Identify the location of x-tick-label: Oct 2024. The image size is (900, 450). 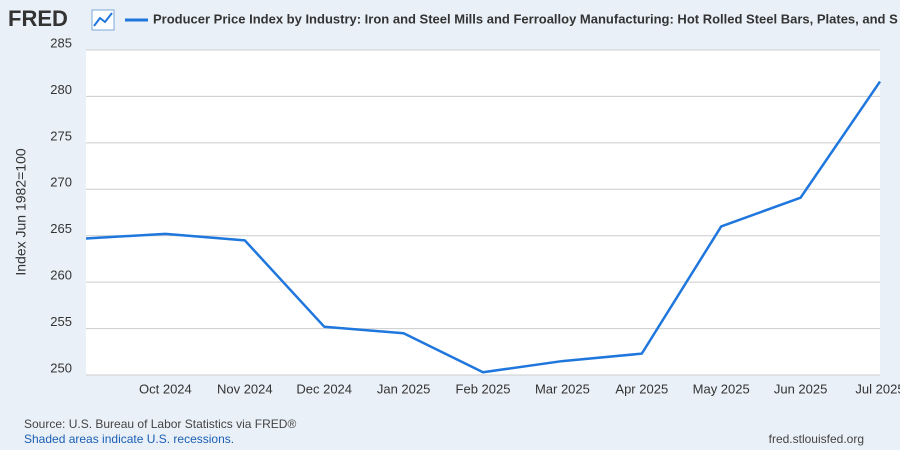
(165, 388).